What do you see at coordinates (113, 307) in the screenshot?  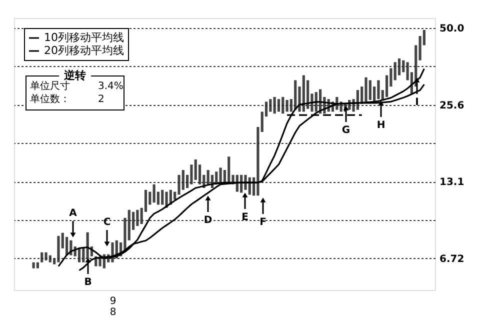 I see `text: 9 8` at bounding box center [113, 307].